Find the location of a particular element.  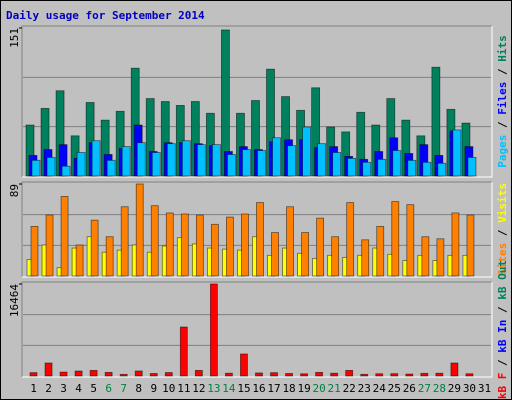

x-tick-label: 5 is located at coordinates (93, 388).